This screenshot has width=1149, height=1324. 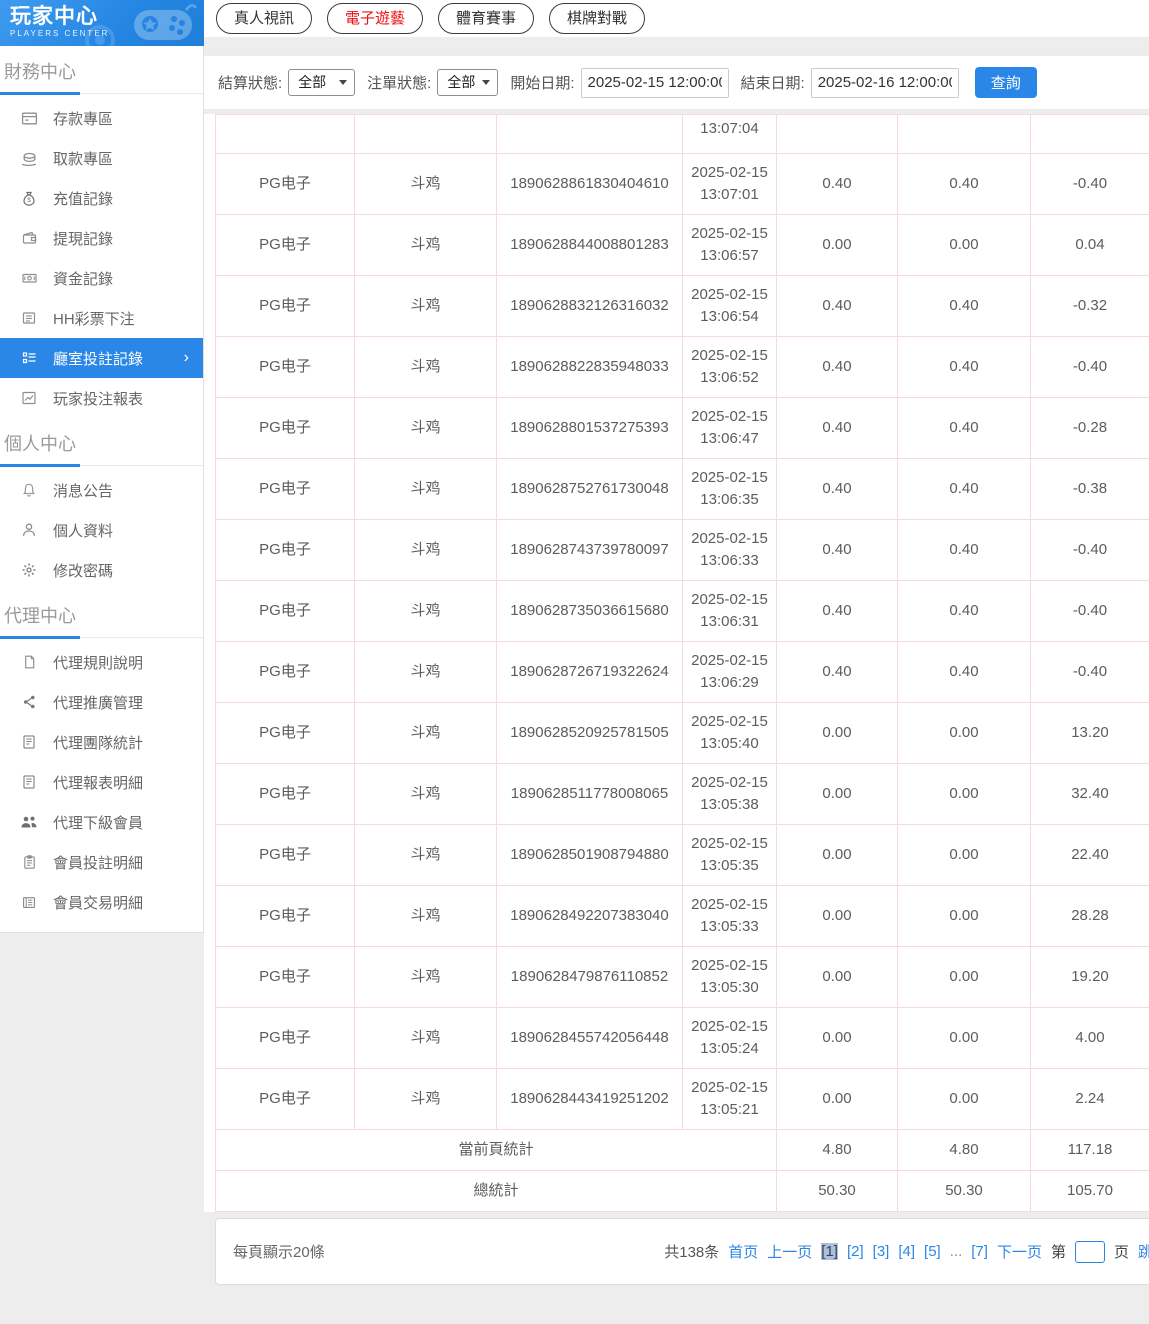 I want to click on moneybag-icon: $, so click(x=29, y=198).